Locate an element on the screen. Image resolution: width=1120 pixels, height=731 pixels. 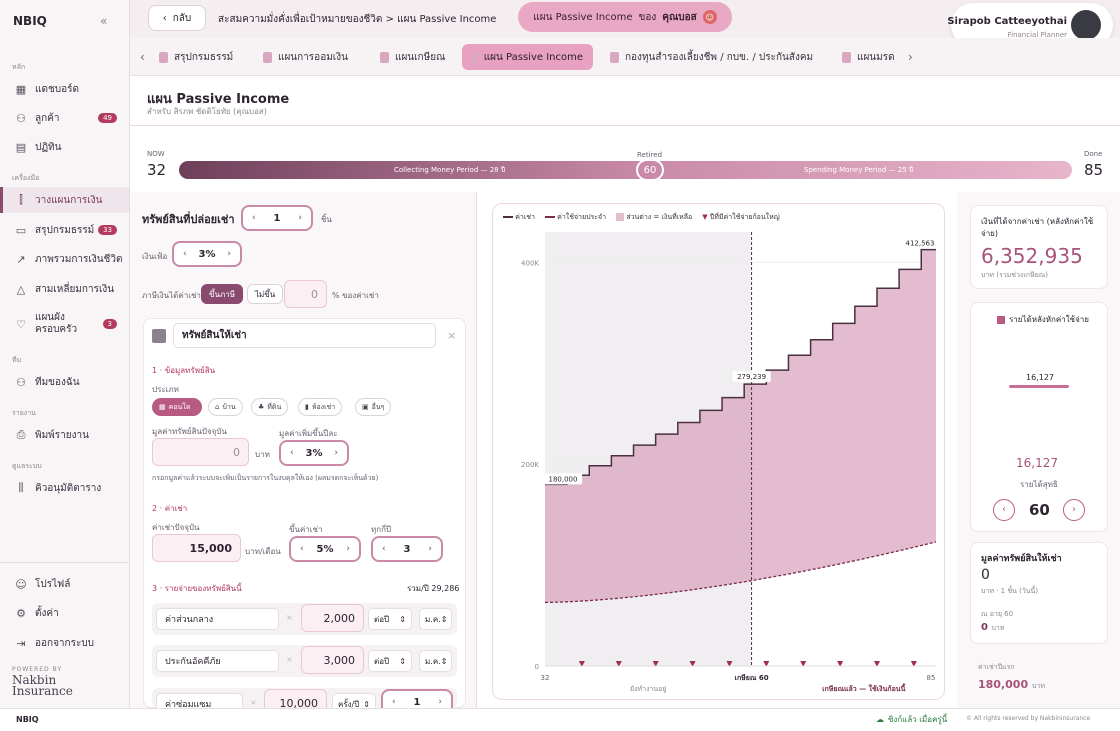
updown-icon: ⇕ is located at coordinates (366, 704).